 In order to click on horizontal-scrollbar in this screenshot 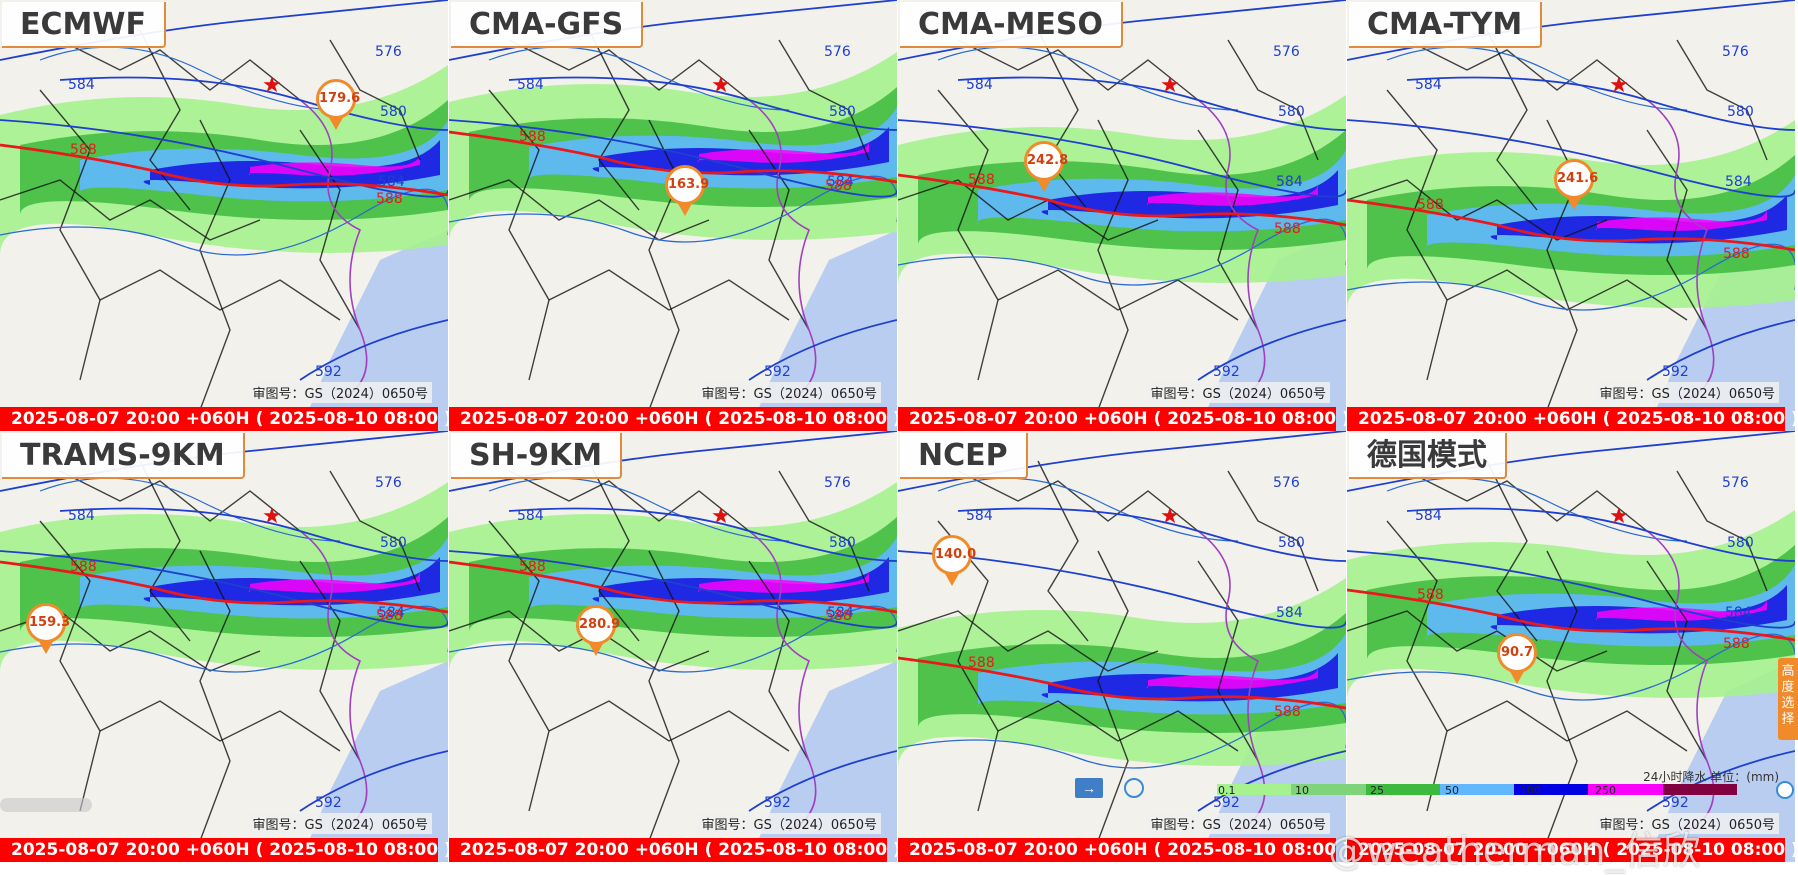, I will do `click(46, 805)`.